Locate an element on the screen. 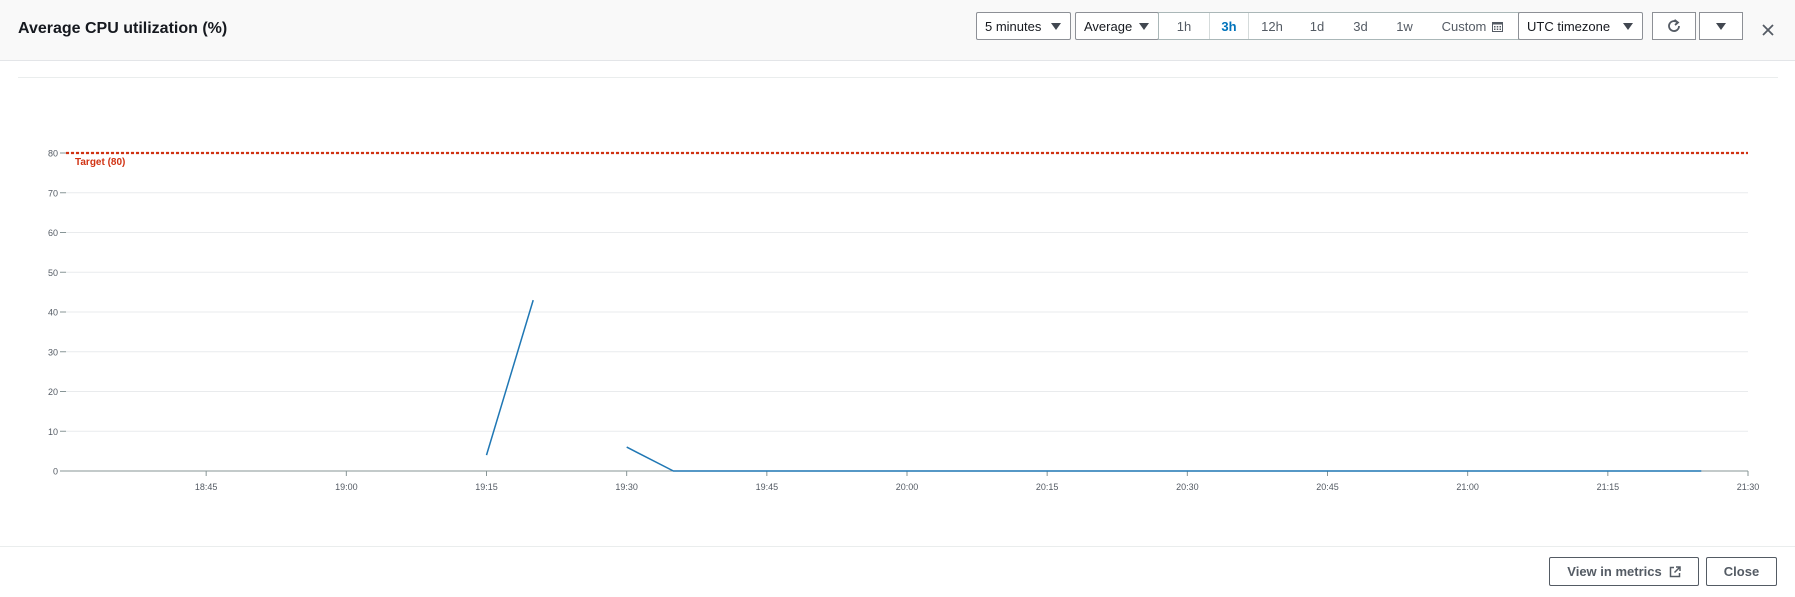  view-in-metrics-button: View in metrics is located at coordinates (1624, 571).